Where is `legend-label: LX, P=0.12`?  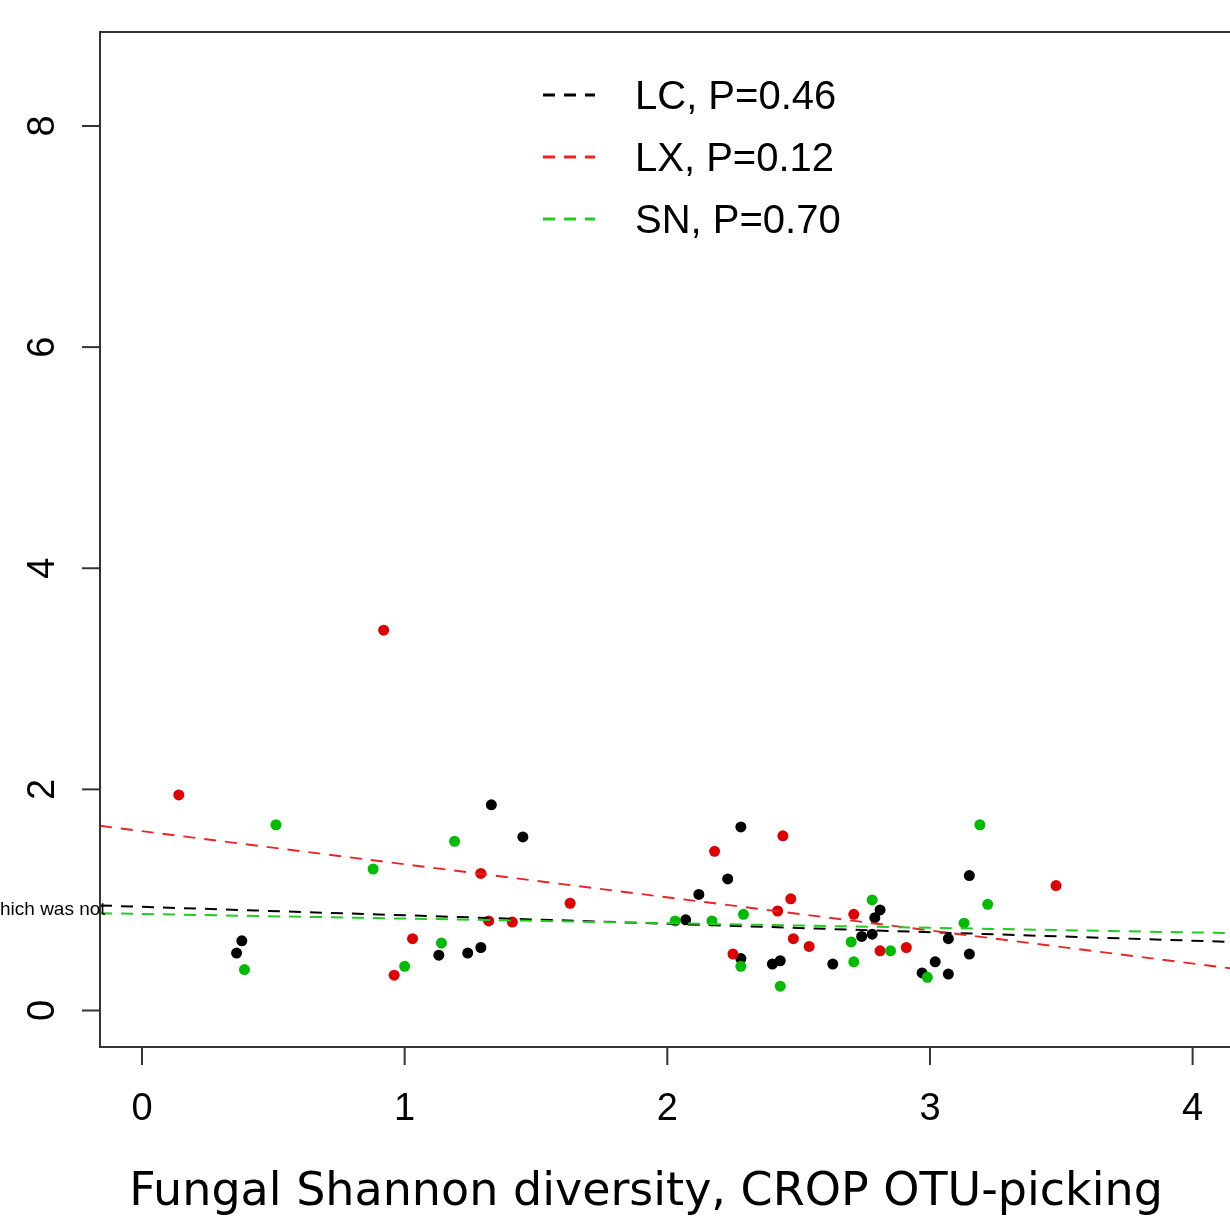
legend-label: LX, P=0.12 is located at coordinates (735, 157).